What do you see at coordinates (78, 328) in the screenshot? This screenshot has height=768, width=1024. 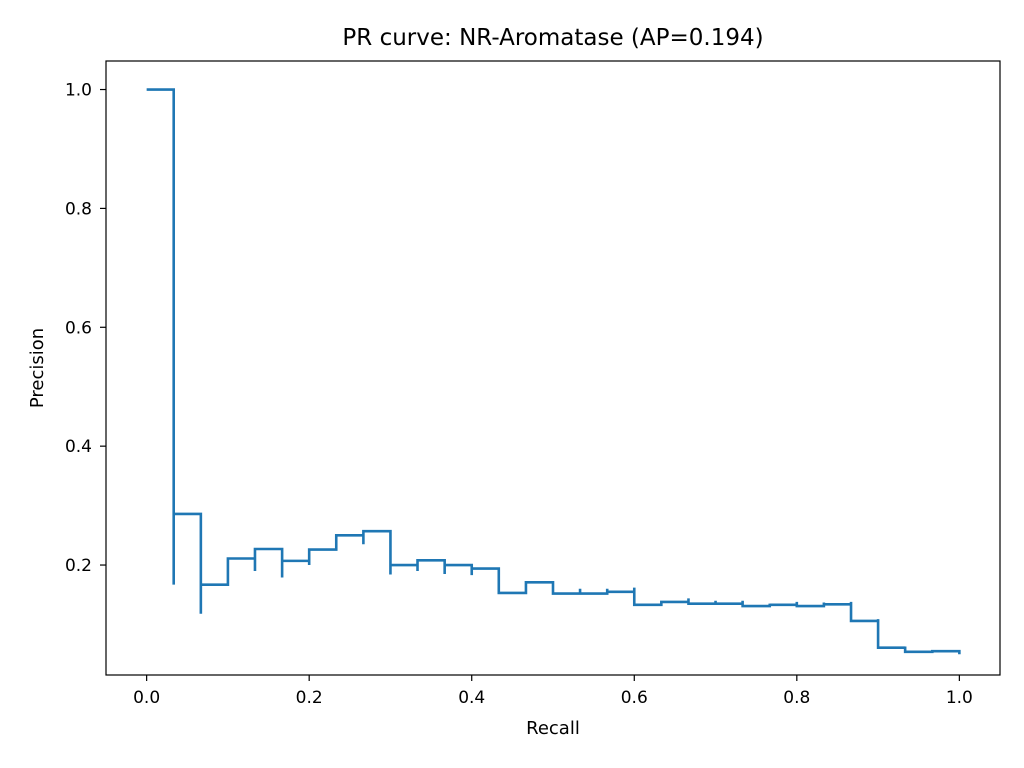 I see `y-tick-label: 0.6` at bounding box center [78, 328].